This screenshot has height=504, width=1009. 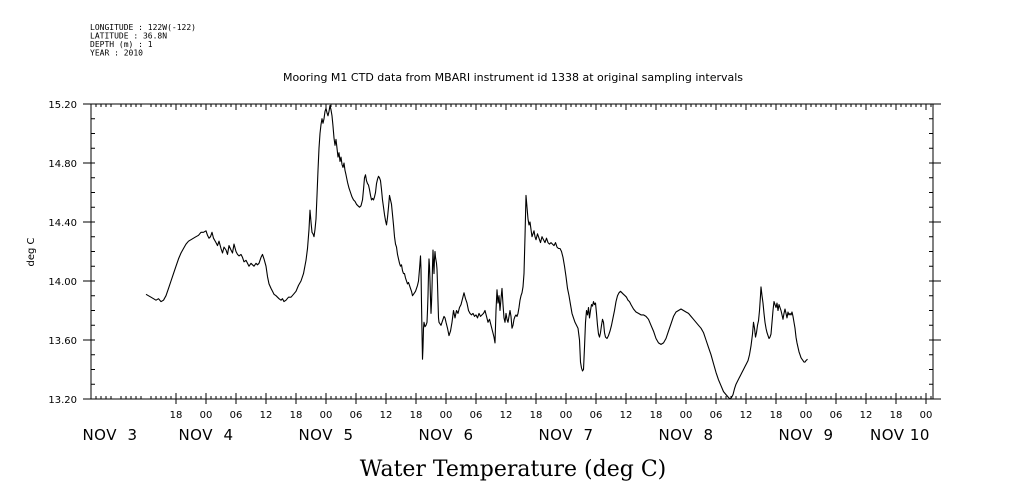 I want to click on y-tick-label: 13.20, so click(x=62, y=400).